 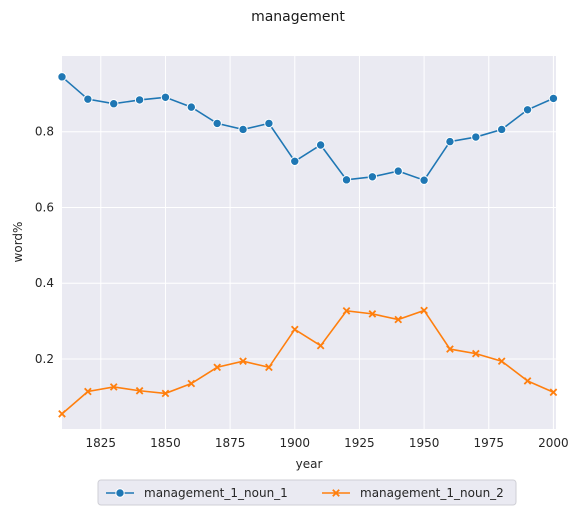 What do you see at coordinates (553, 443) in the screenshot?
I see `x-tick-label: 2000` at bounding box center [553, 443].